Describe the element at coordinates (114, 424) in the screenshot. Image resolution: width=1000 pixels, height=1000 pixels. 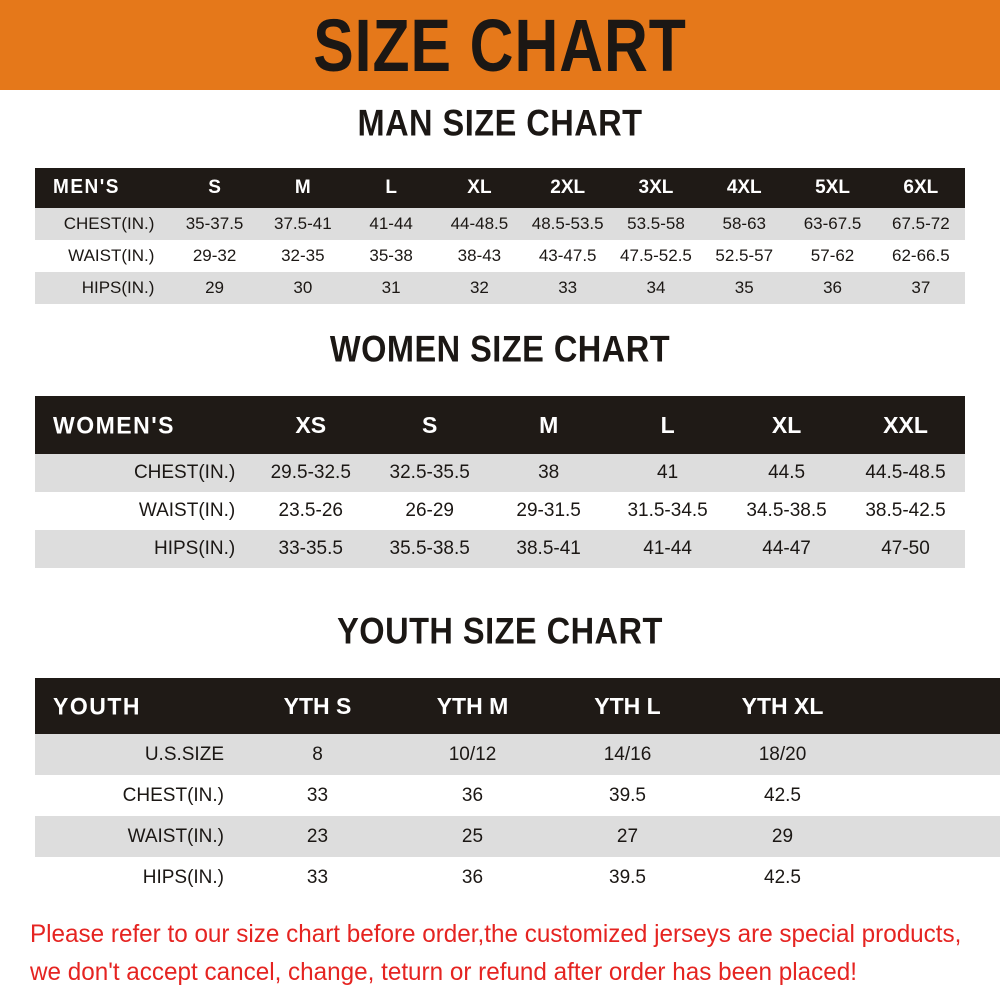
I see `women-corner-label: WOMEN'S` at that location.